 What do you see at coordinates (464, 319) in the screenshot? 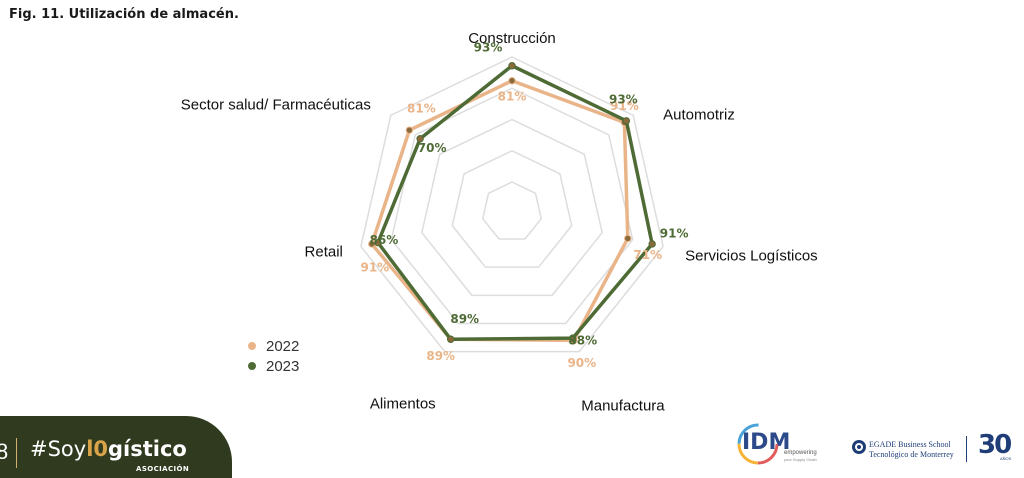
I see `value-label-2023-alimentos: 89%` at bounding box center [464, 319].